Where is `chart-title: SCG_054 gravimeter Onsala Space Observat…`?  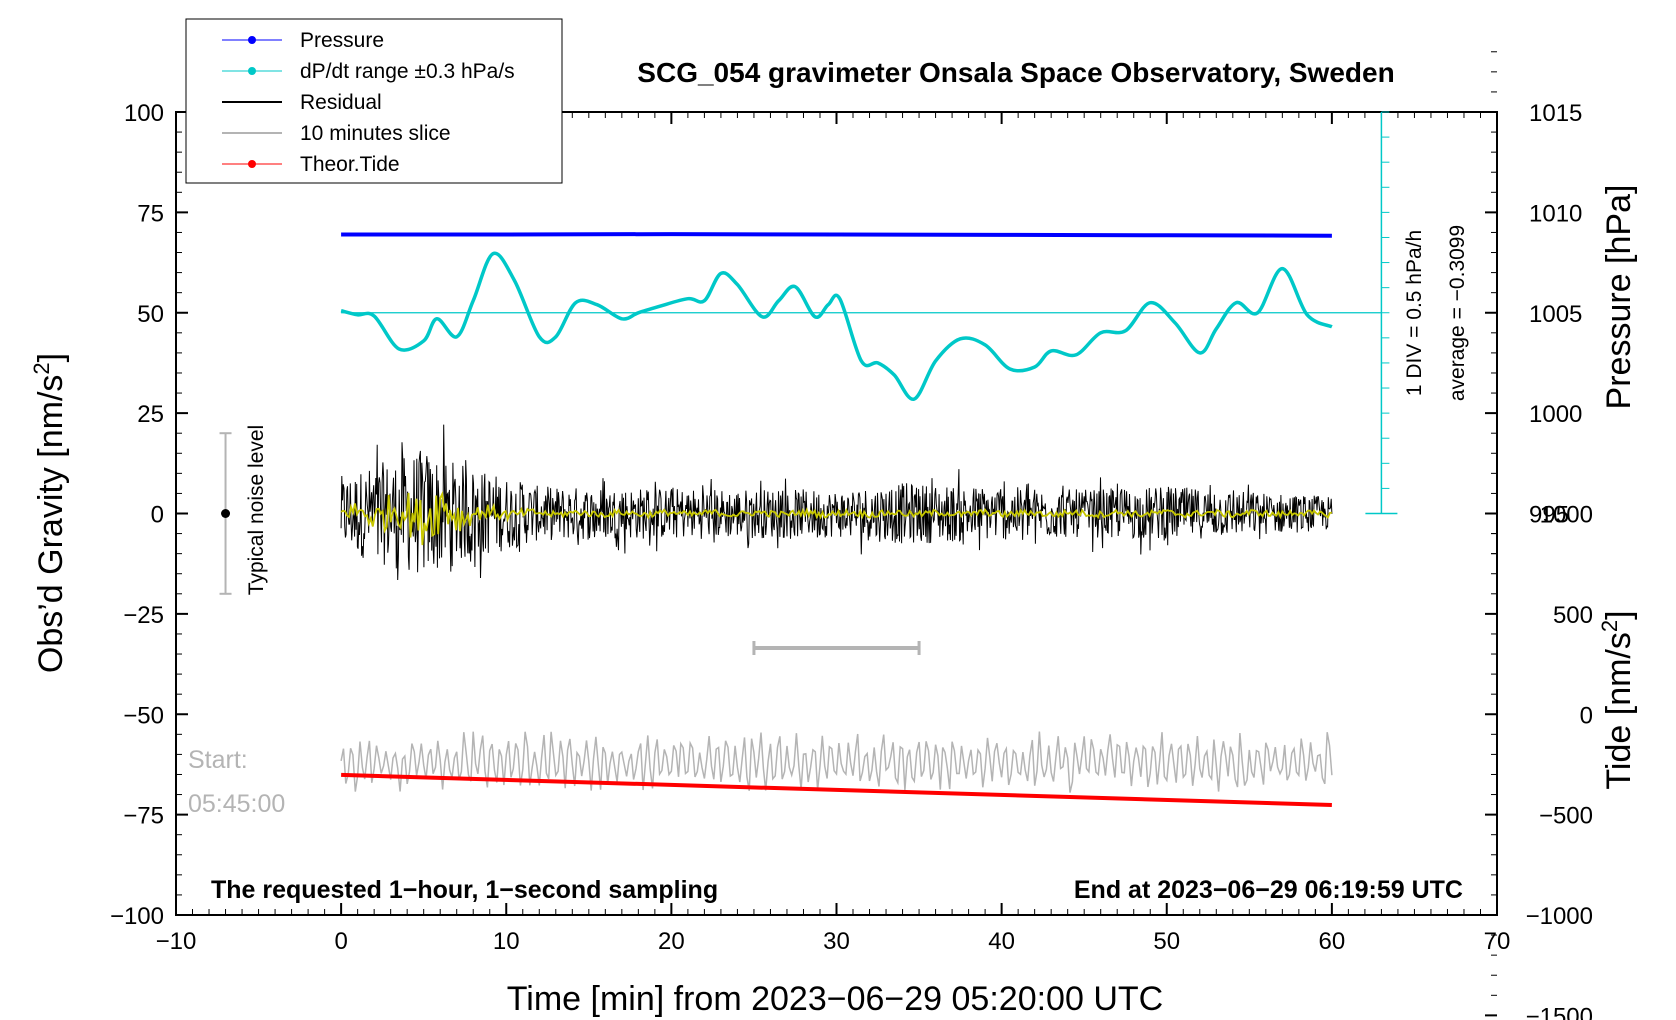 chart-title: SCG_054 gravimeter Onsala Space Observat… is located at coordinates (1015, 72).